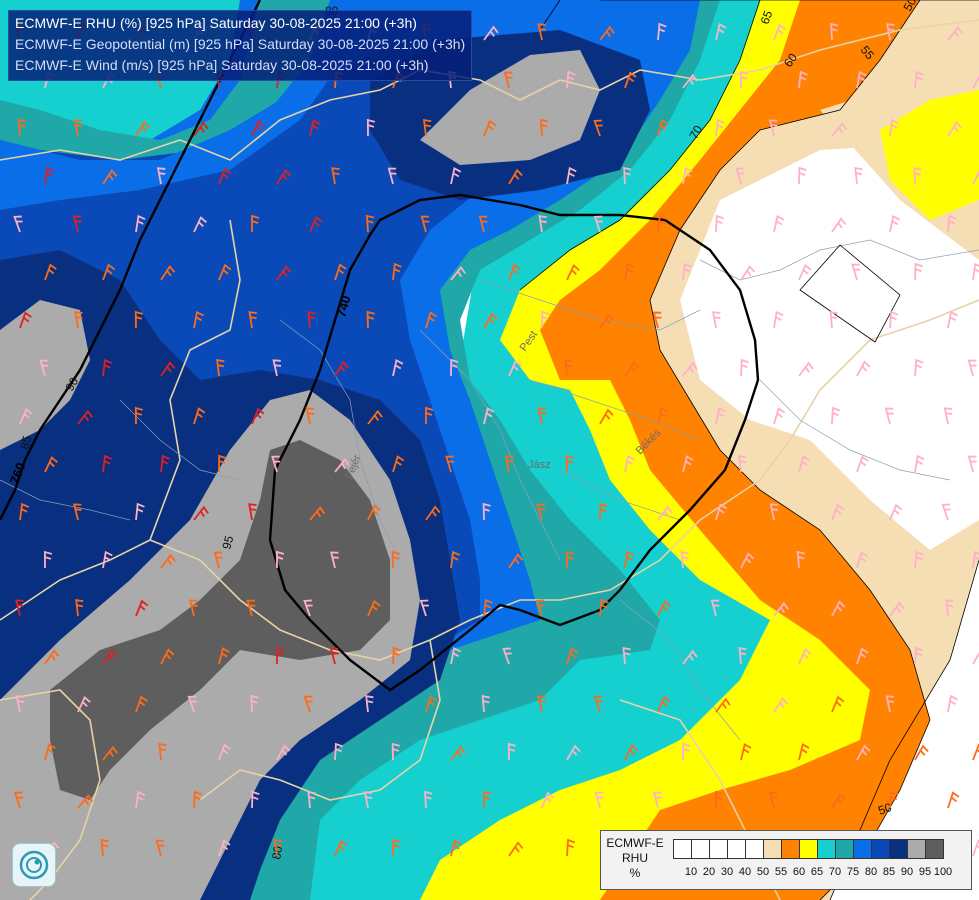  What do you see at coordinates (808, 849) in the screenshot?
I see `legend-color-bar` at bounding box center [808, 849].